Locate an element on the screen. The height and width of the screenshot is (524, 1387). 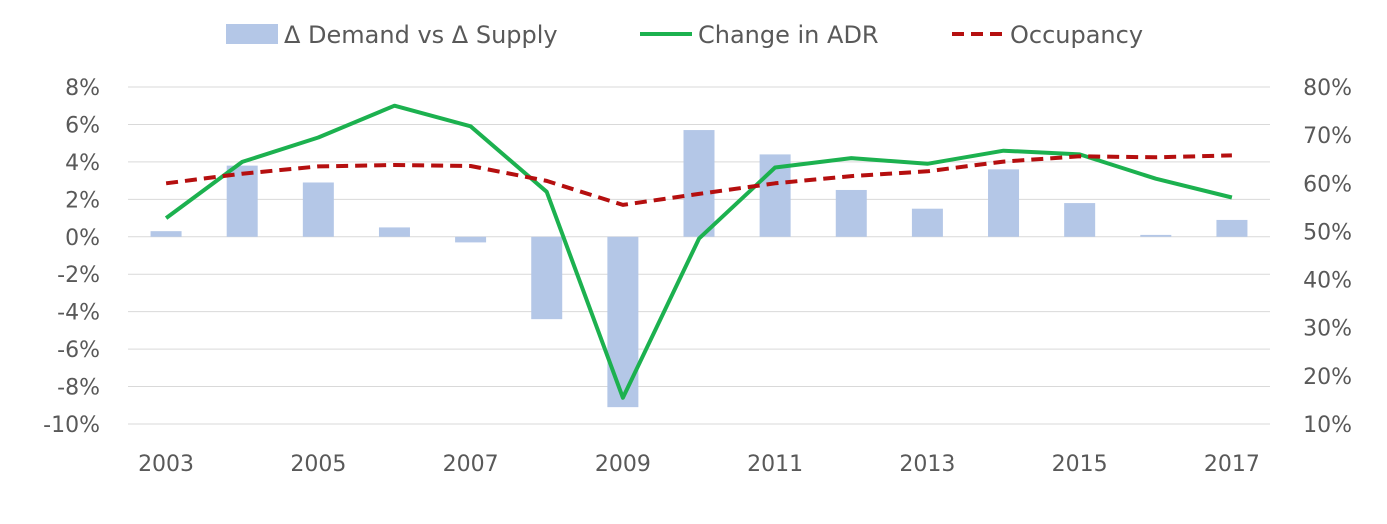
y-right-tick-label: 30% is located at coordinates (1327, 329).